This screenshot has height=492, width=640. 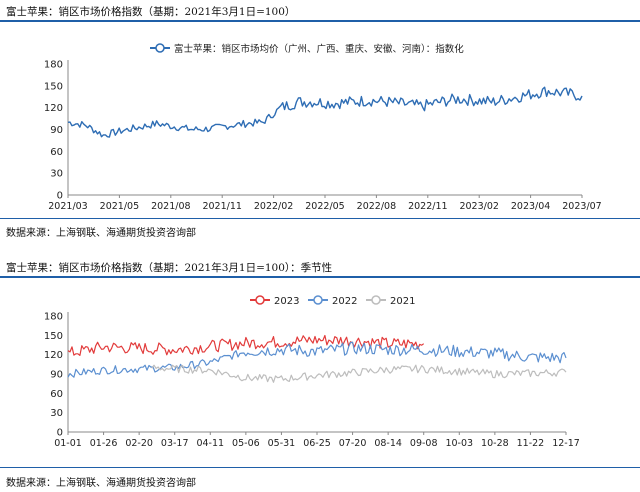 I want to click on x-tick-label: 01-01, so click(x=68, y=443).